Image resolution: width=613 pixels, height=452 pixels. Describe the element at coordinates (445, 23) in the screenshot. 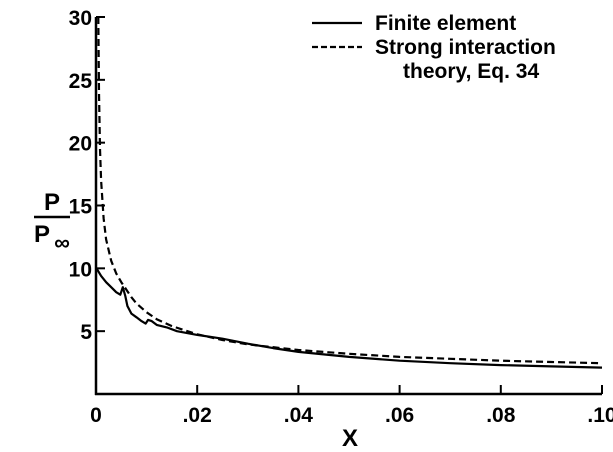

I see `legend-label: Finite element` at that location.